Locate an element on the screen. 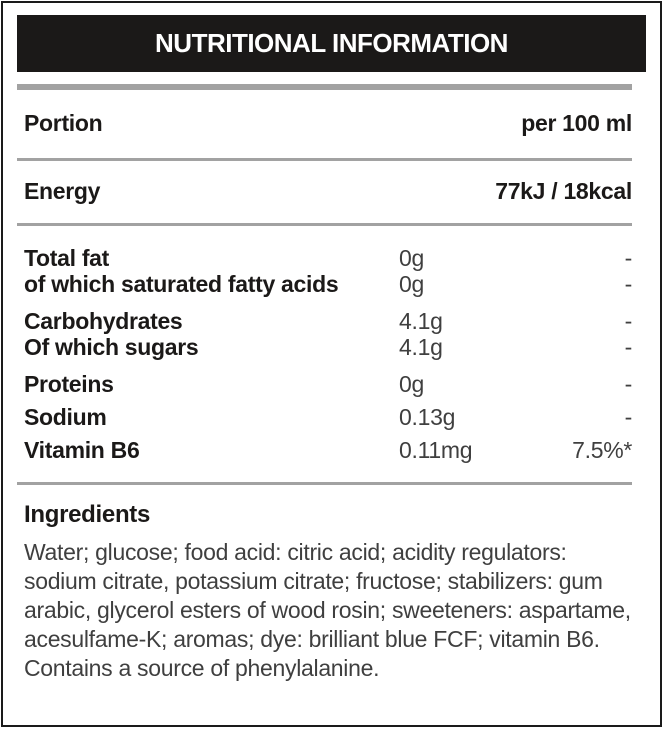 This screenshot has width=664, height=729. portion-row: Portion per 100 ml is located at coordinates (331, 124).